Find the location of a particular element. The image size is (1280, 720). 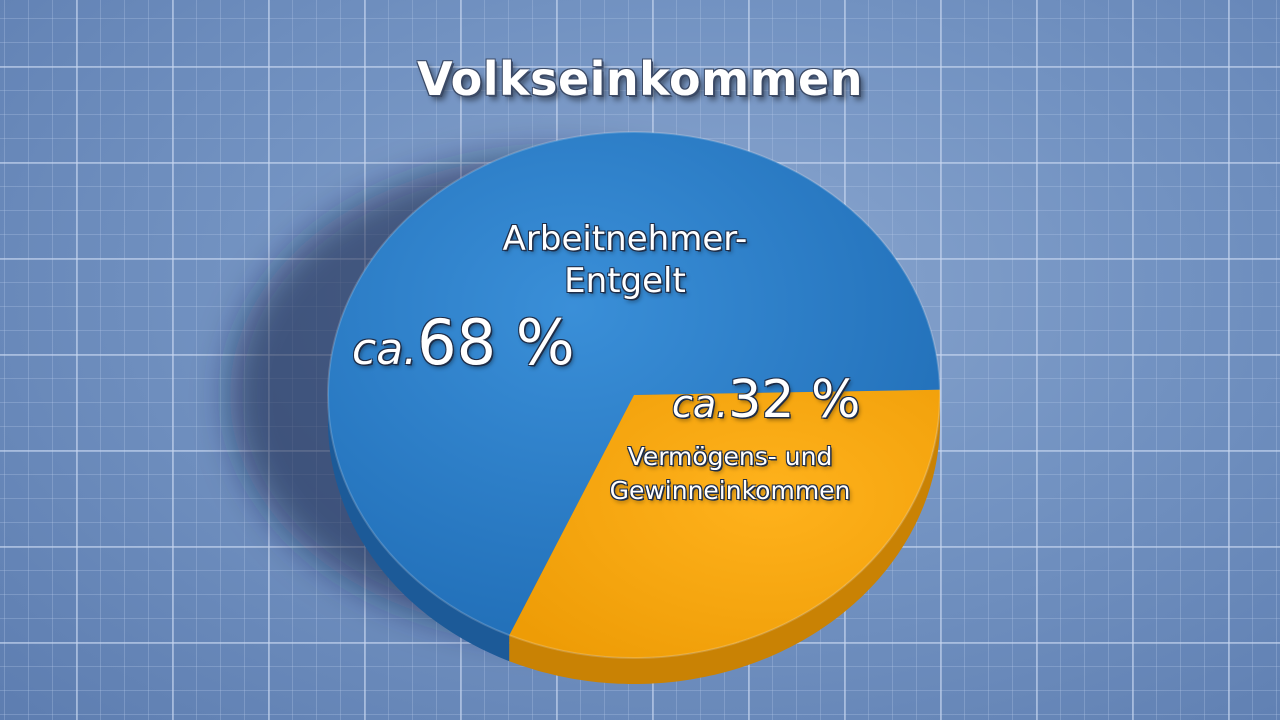

slice-label-arbeitnehmer: Arbeitnehmer- Entgelt is located at coordinates (625, 260).